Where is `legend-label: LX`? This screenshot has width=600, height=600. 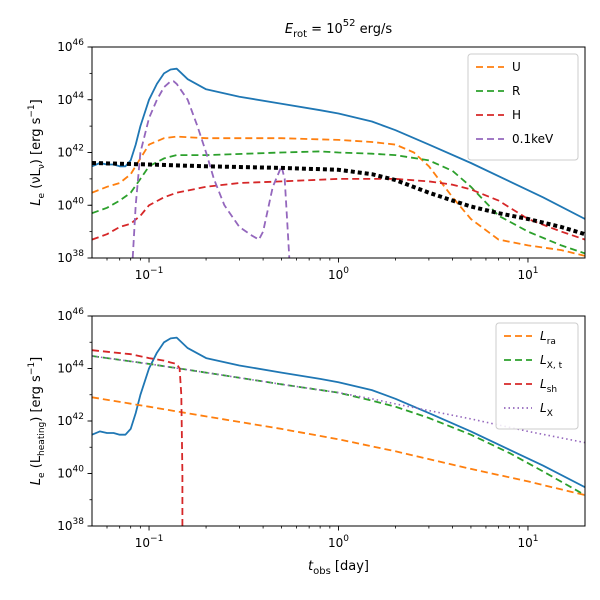 legend-label: LX is located at coordinates (546, 410).